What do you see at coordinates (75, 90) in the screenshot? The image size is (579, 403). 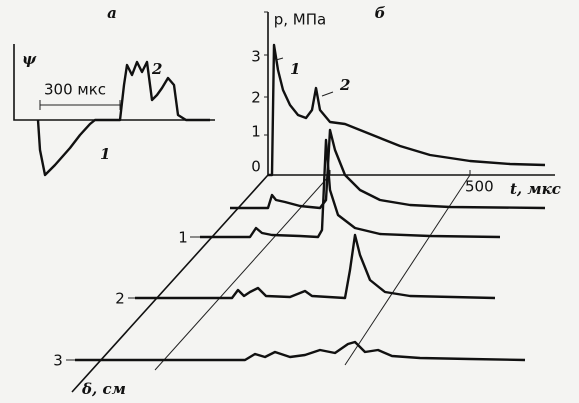 I see `scale-label: 300 мкс` at bounding box center [75, 90].